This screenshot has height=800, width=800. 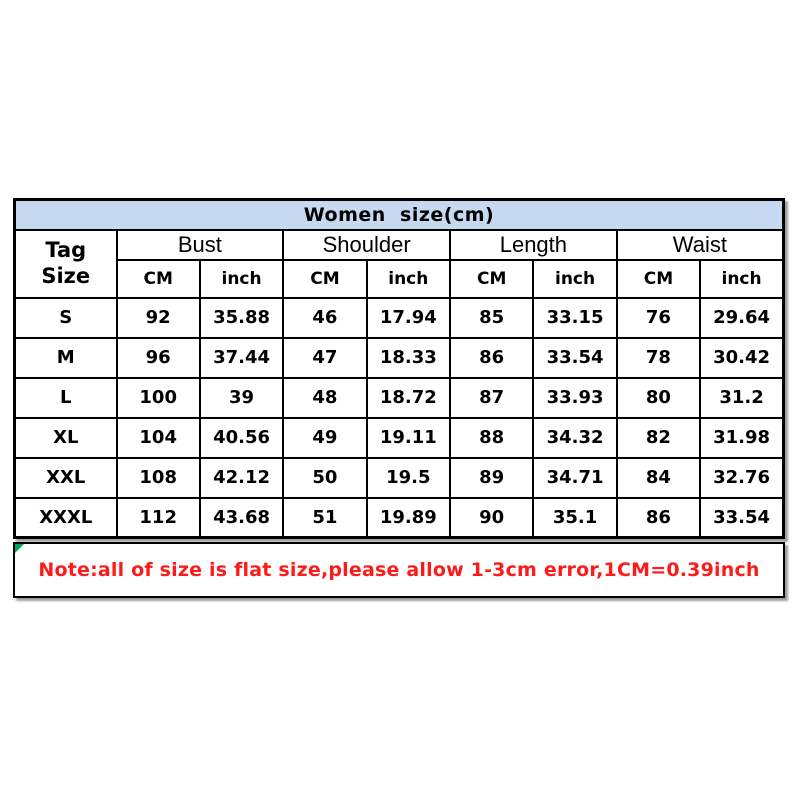 I want to click on measurement-value-cell: 89, so click(x=491, y=477).